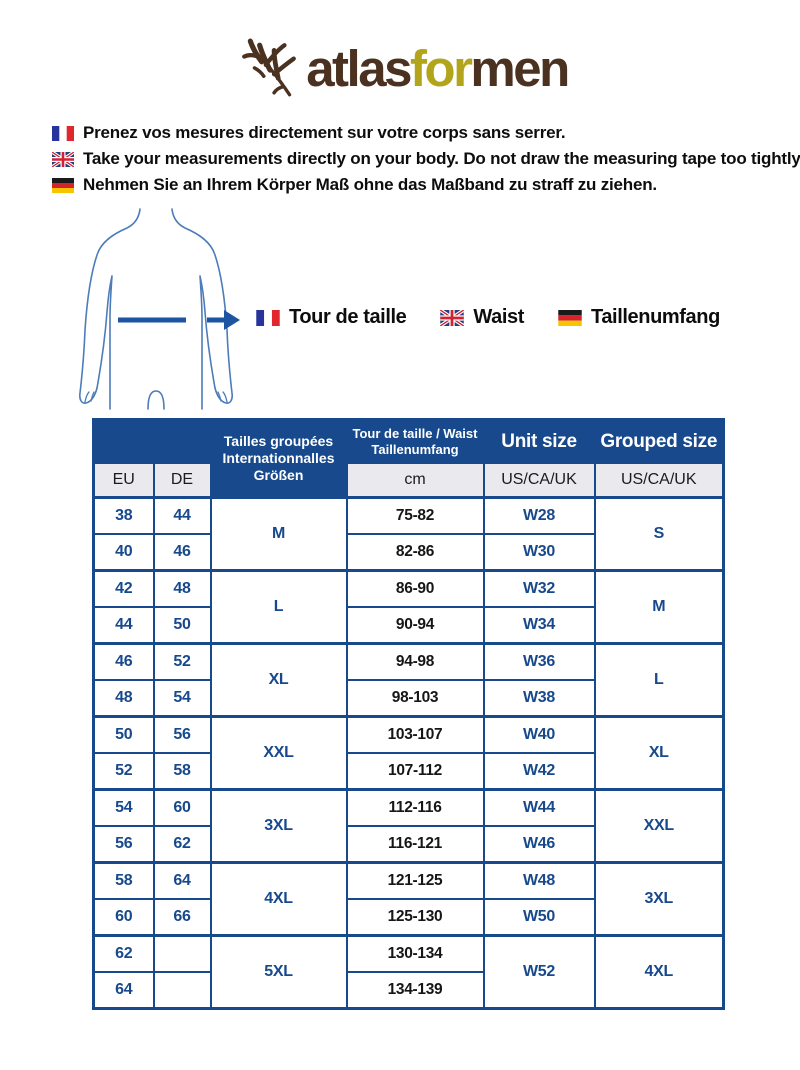  I want to click on subheader-unit-uscauk: US/CA/UK, so click(539, 480).